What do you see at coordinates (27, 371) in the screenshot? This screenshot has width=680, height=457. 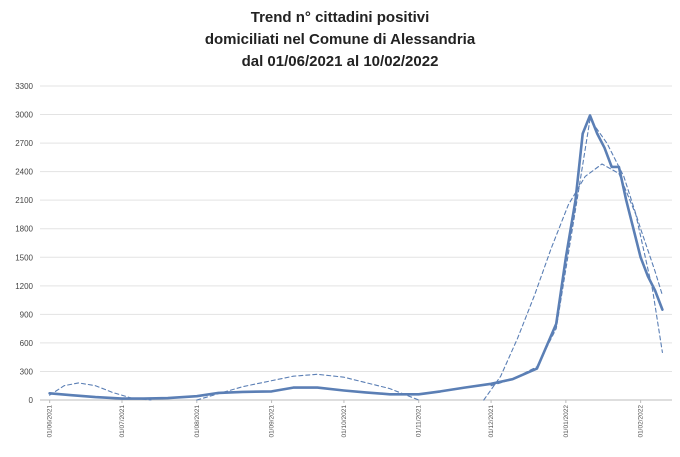 I see `y-tick-label: 300` at bounding box center [27, 371].